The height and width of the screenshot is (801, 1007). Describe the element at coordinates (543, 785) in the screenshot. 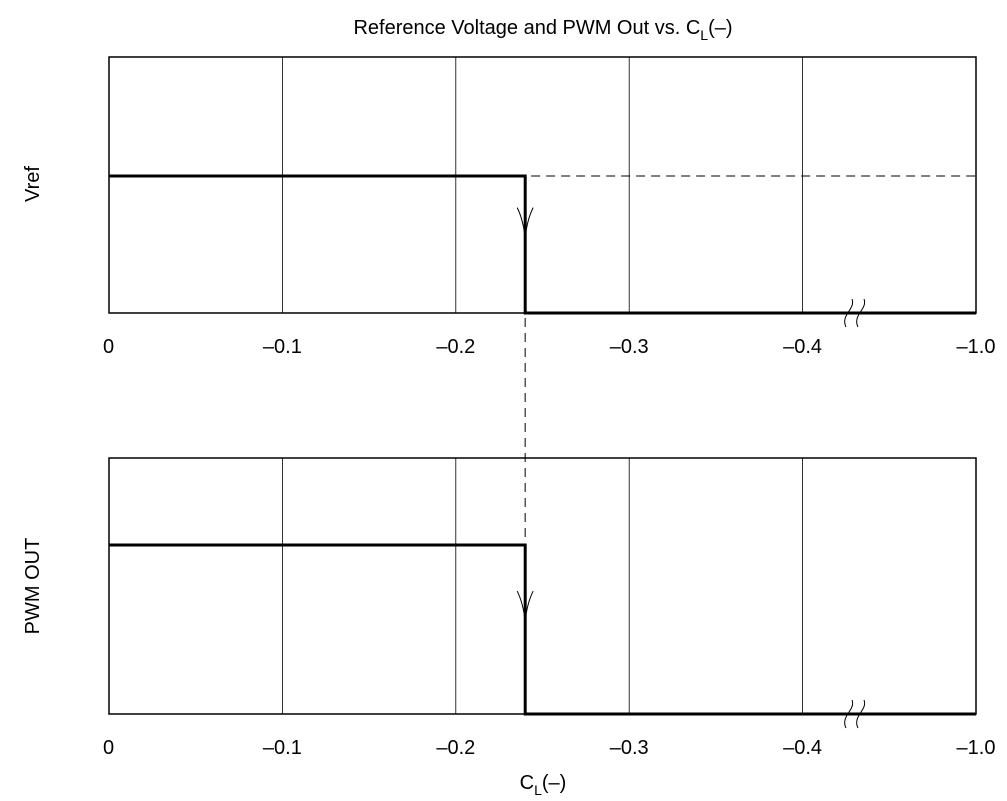

I see `x-axis-label: CL(–)` at that location.